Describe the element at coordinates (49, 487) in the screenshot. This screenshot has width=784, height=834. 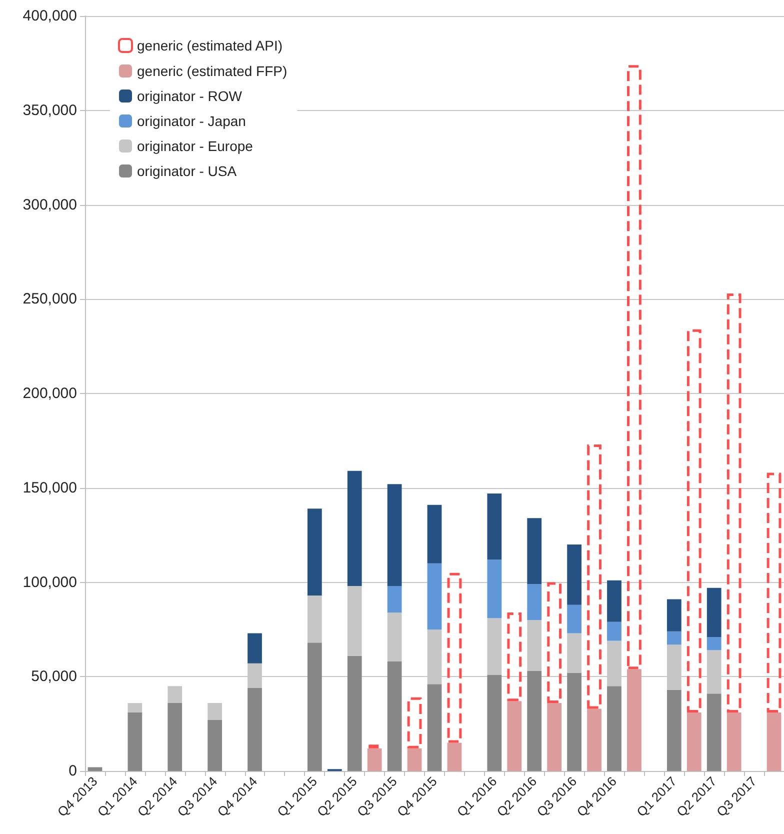
I see `y-tick-label: 150,000` at that location.